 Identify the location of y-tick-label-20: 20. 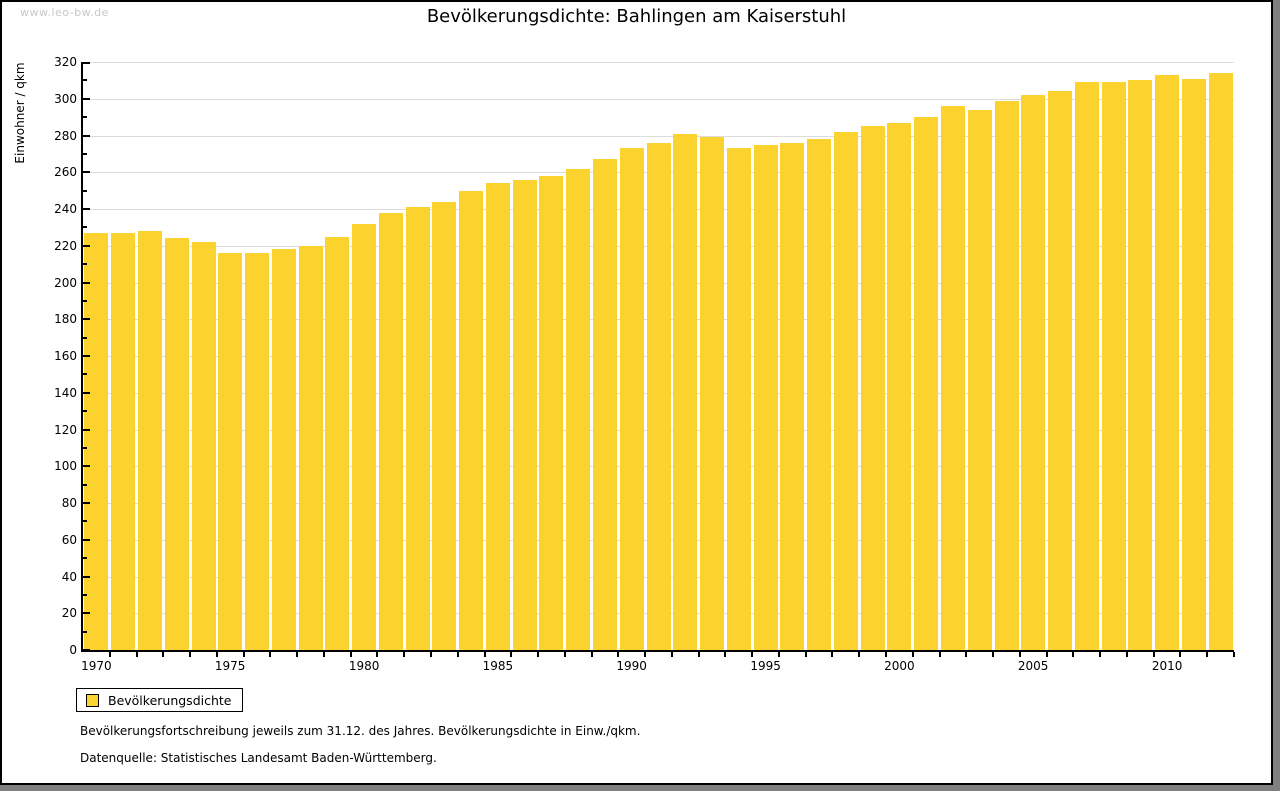
(69, 613).